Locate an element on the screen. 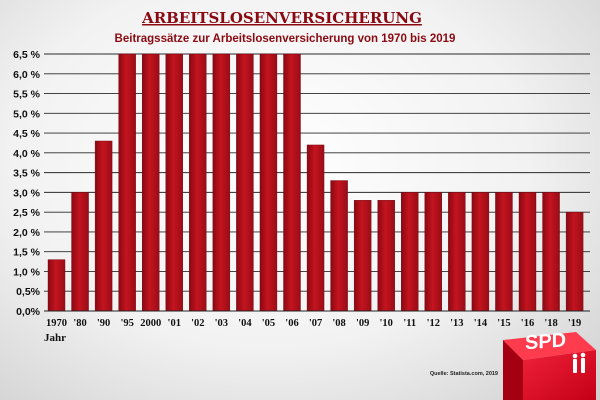 This screenshot has width=600, height=400. x-tick-label: '90 is located at coordinates (103, 323).